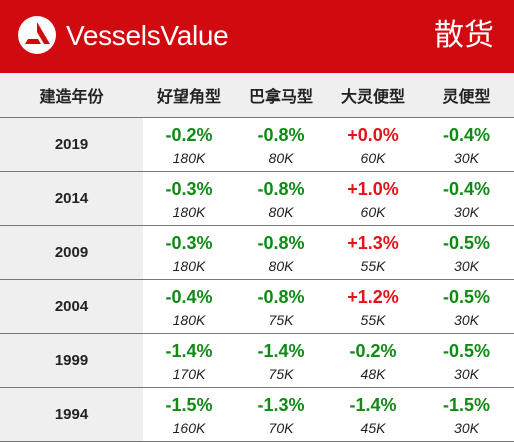 This screenshot has height=442, width=514. I want to click on value-cell: -1.5% 160K, so click(189, 414).